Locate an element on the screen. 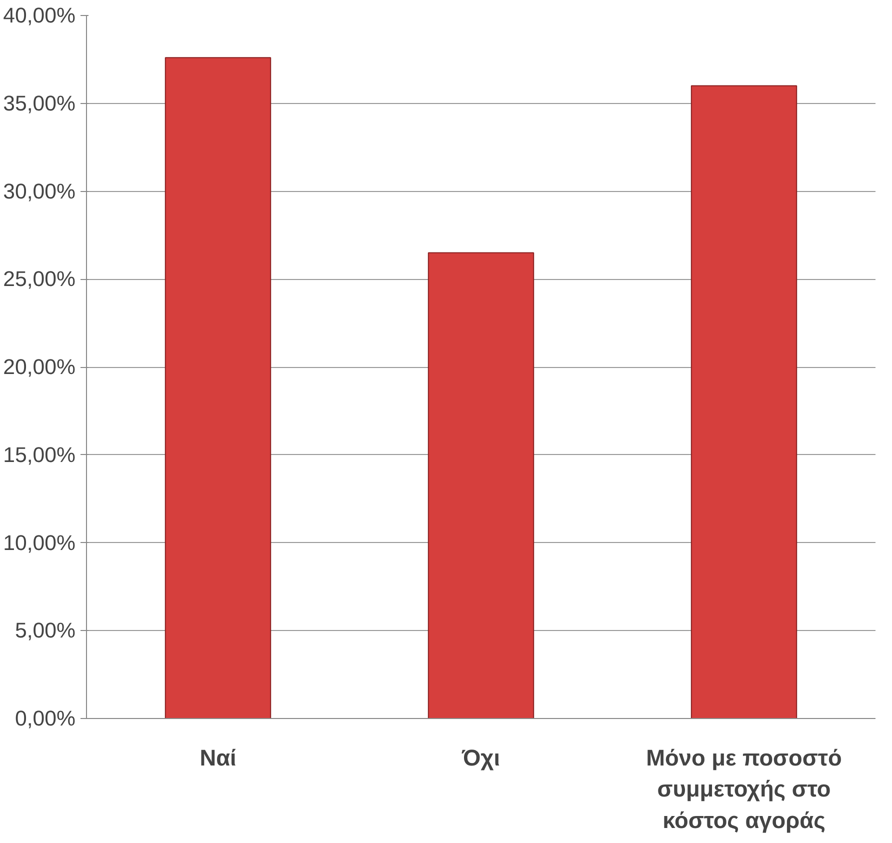 The width and height of the screenshot is (892, 843). x-tick-label: Όχι is located at coordinates (480, 757).